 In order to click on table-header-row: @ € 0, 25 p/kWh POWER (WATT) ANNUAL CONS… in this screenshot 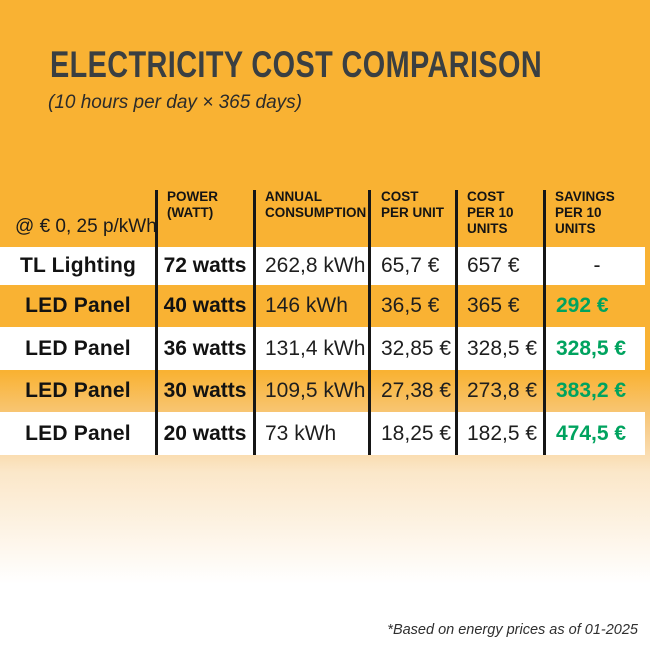, I will do `click(325, 216)`.